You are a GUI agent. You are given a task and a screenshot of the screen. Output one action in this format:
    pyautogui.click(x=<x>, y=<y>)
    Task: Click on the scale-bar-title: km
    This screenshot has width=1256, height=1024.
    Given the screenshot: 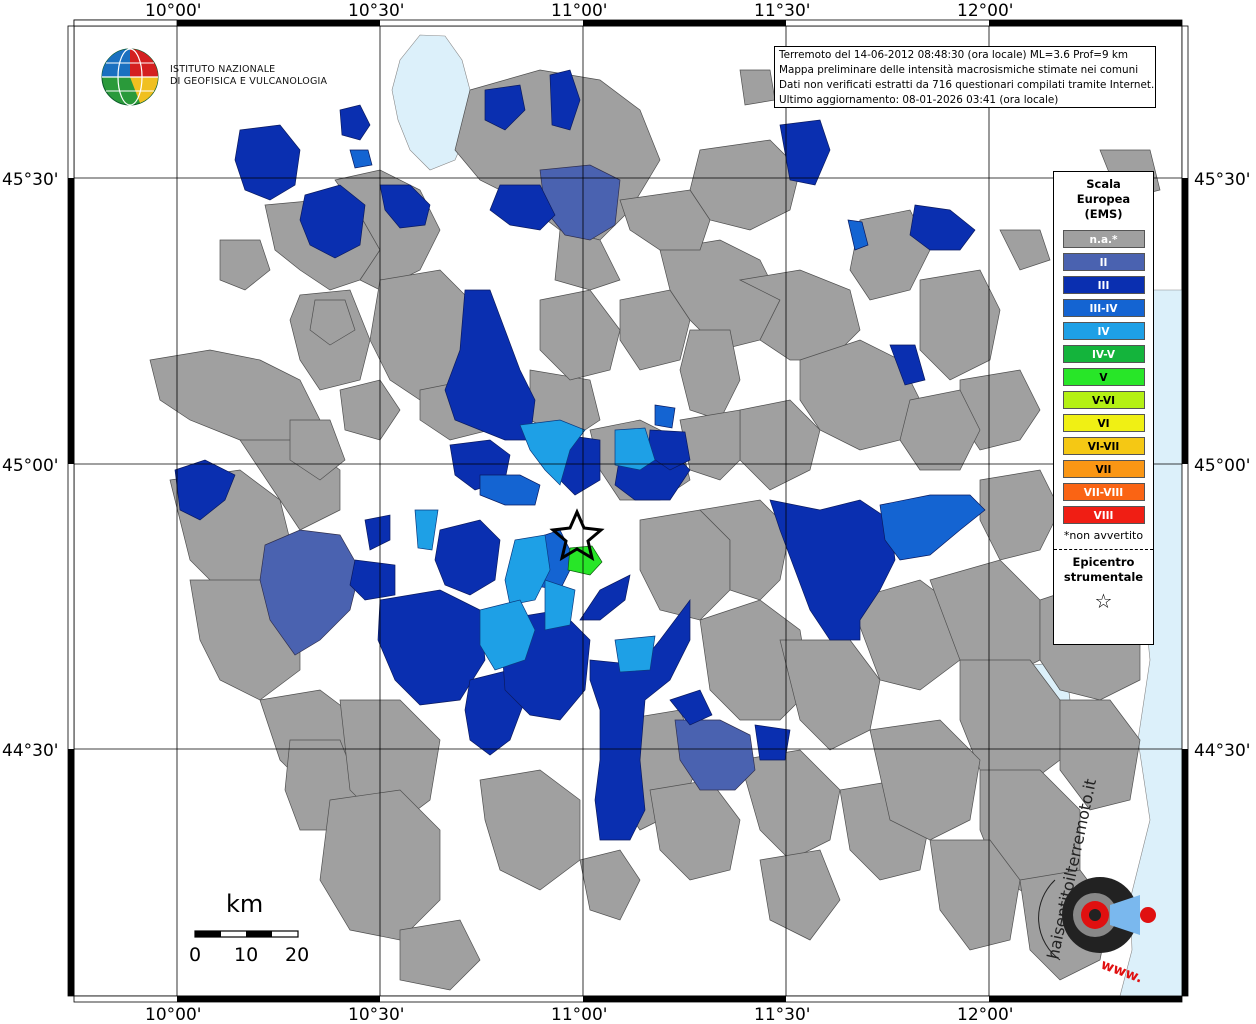 What is the action you would take?
    pyautogui.click(x=245, y=904)
    